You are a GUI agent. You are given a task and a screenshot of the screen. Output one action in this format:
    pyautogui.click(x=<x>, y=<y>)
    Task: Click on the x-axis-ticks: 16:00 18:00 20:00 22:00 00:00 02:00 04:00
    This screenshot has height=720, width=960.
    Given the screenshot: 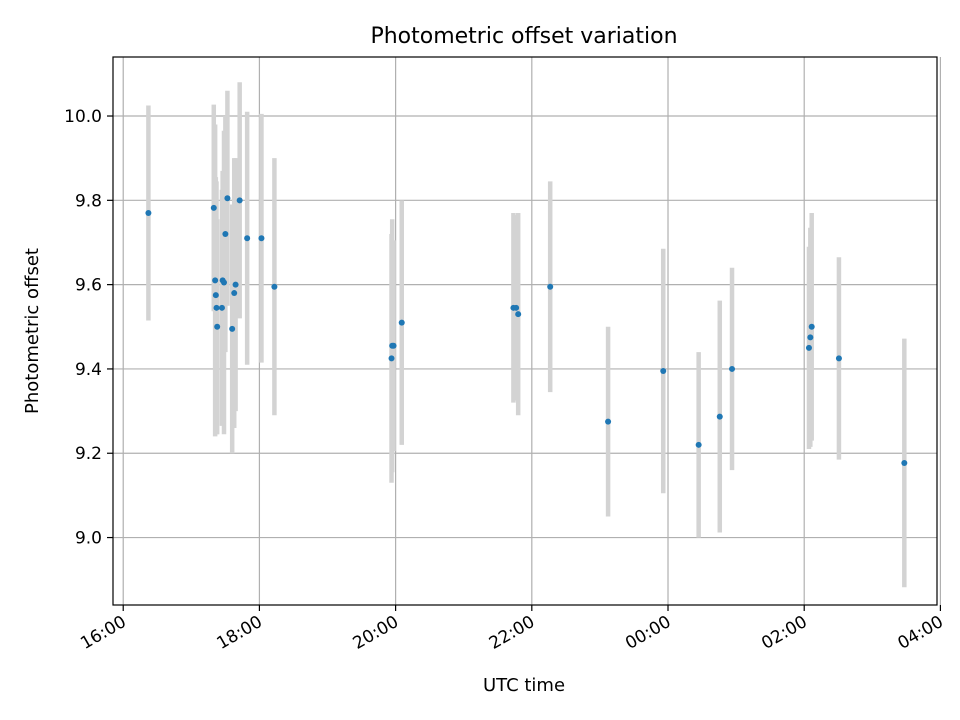 What is the action you would take?
    pyautogui.click(x=512, y=629)
    